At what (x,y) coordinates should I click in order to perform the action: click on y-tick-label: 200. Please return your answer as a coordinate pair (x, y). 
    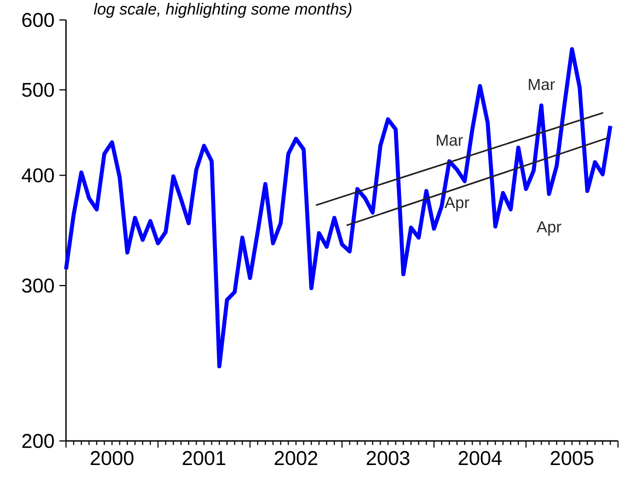
    Looking at the image, I should click on (38, 441).